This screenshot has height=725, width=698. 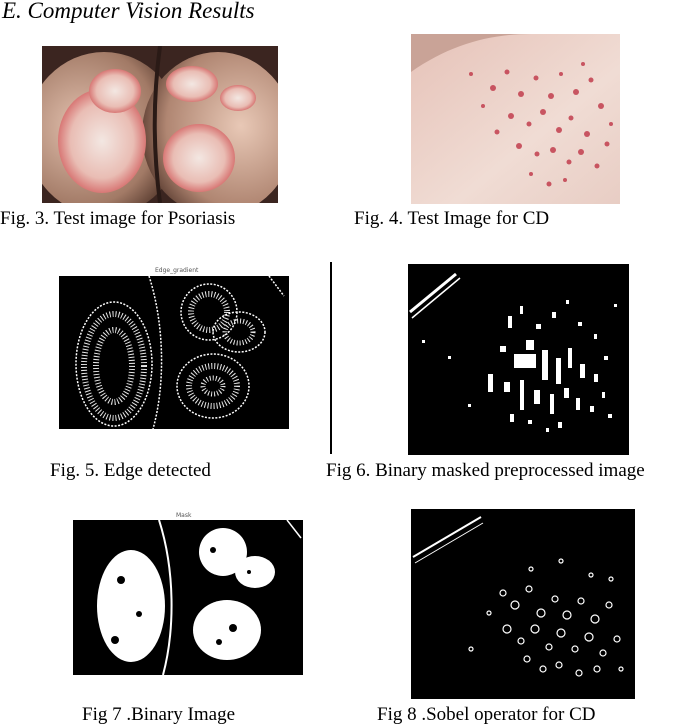 What do you see at coordinates (118, 218) in the screenshot?
I see `fig3-caption: Fig. 3. Test image for Psoriasis` at bounding box center [118, 218].